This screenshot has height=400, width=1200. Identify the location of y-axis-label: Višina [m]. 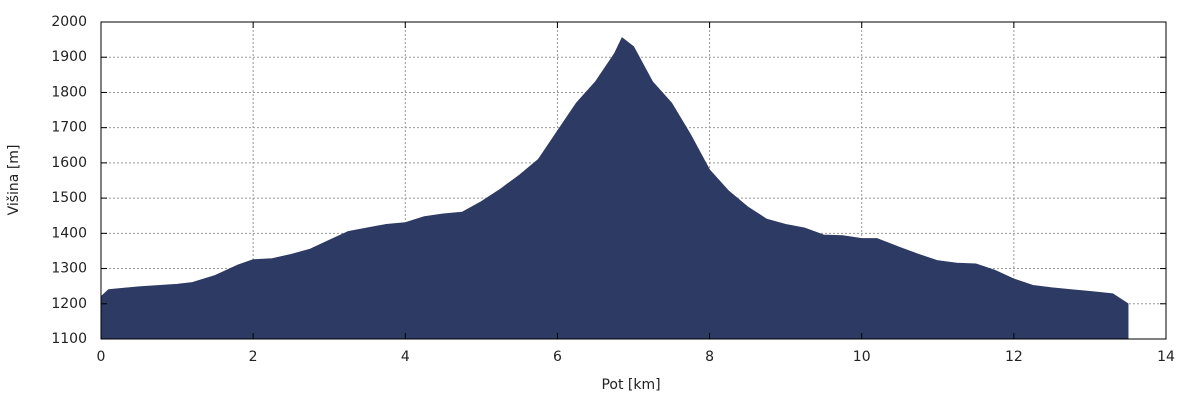
(14, 180).